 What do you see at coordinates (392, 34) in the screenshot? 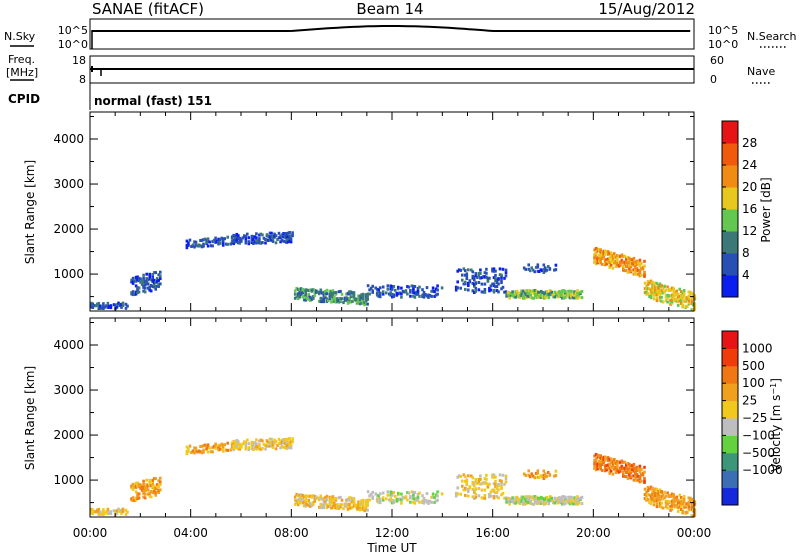
I see `nsky-frame` at bounding box center [392, 34].